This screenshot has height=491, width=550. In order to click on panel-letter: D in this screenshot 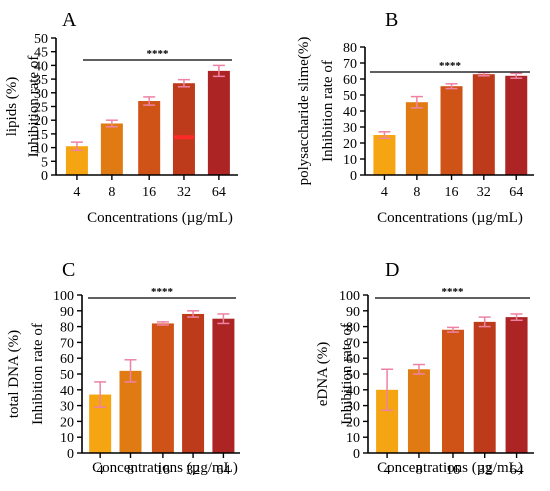, I will do `click(392, 270)`.